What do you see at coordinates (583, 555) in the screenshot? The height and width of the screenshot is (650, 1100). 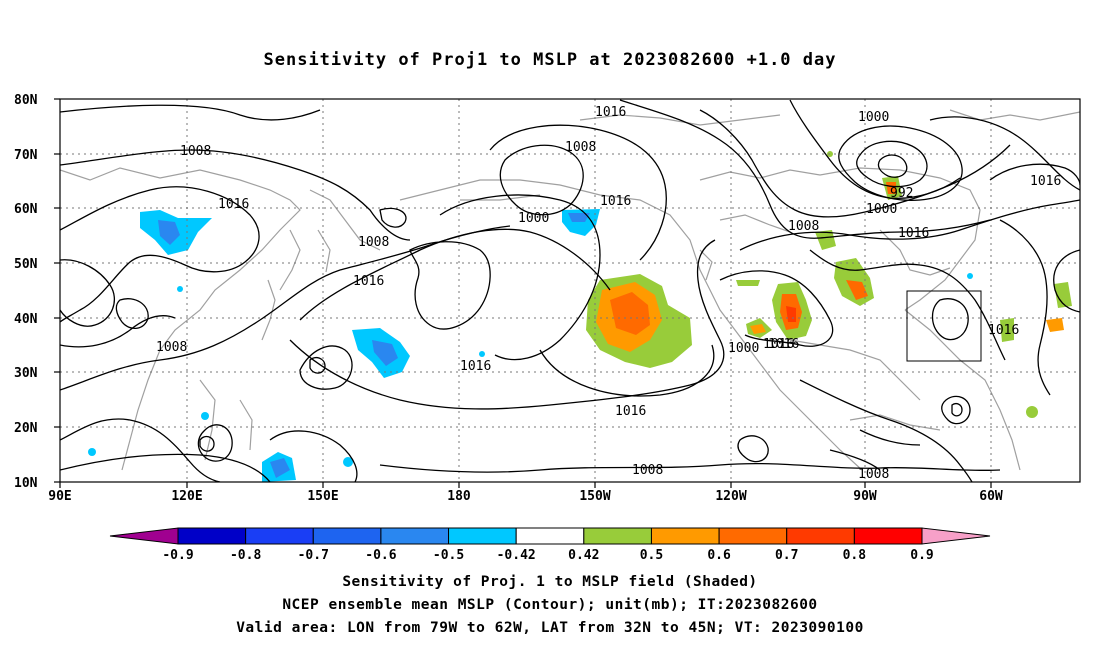 I see `colorbar-label: 0.42` at bounding box center [583, 555].